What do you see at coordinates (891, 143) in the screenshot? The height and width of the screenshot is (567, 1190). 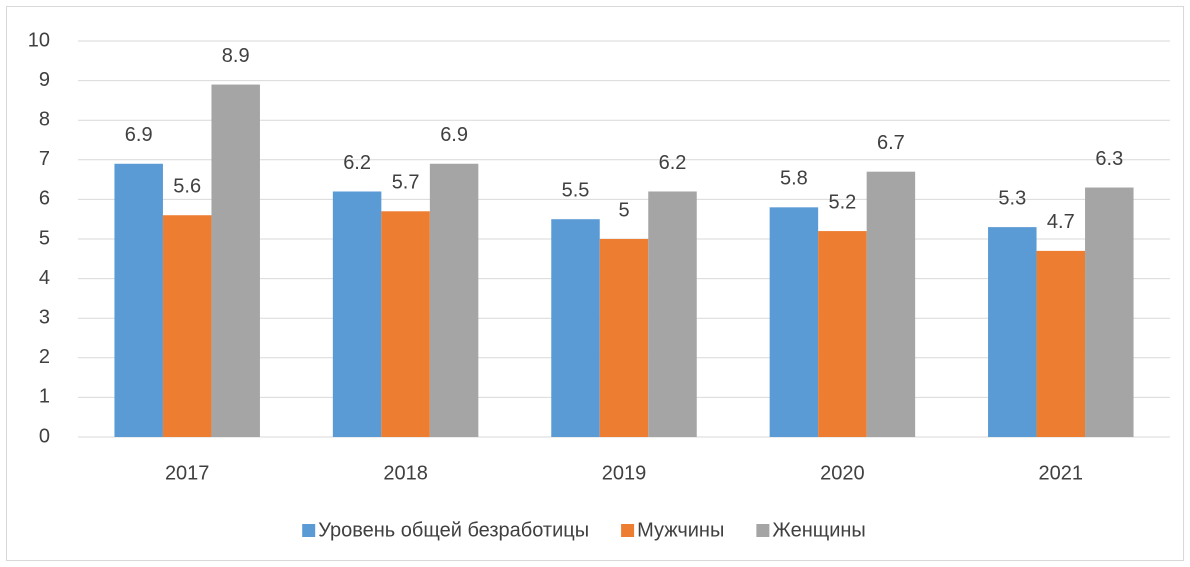 I see `data-label: 6.7` at bounding box center [891, 143].